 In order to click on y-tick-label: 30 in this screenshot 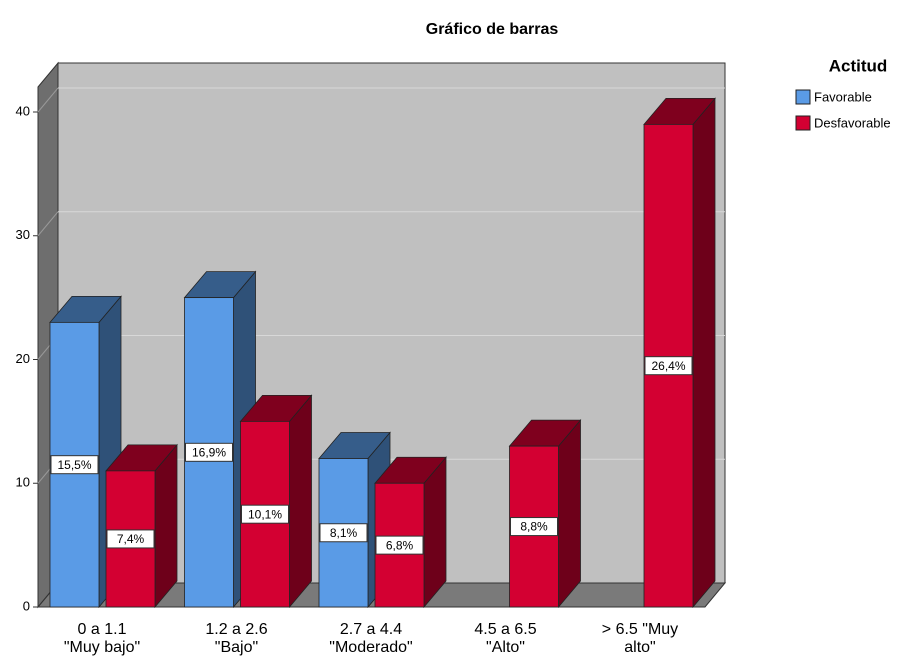, I will do `click(23, 234)`.